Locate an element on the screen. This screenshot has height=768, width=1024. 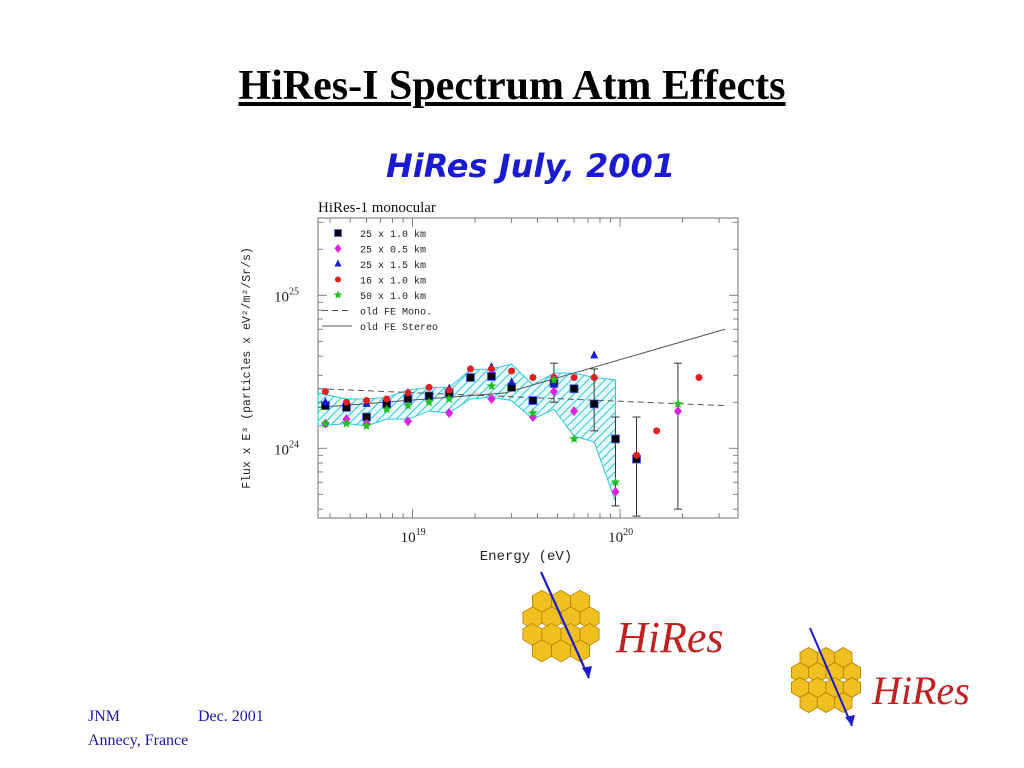
legend-entry: 16 x 1.0 km is located at coordinates (380, 282).